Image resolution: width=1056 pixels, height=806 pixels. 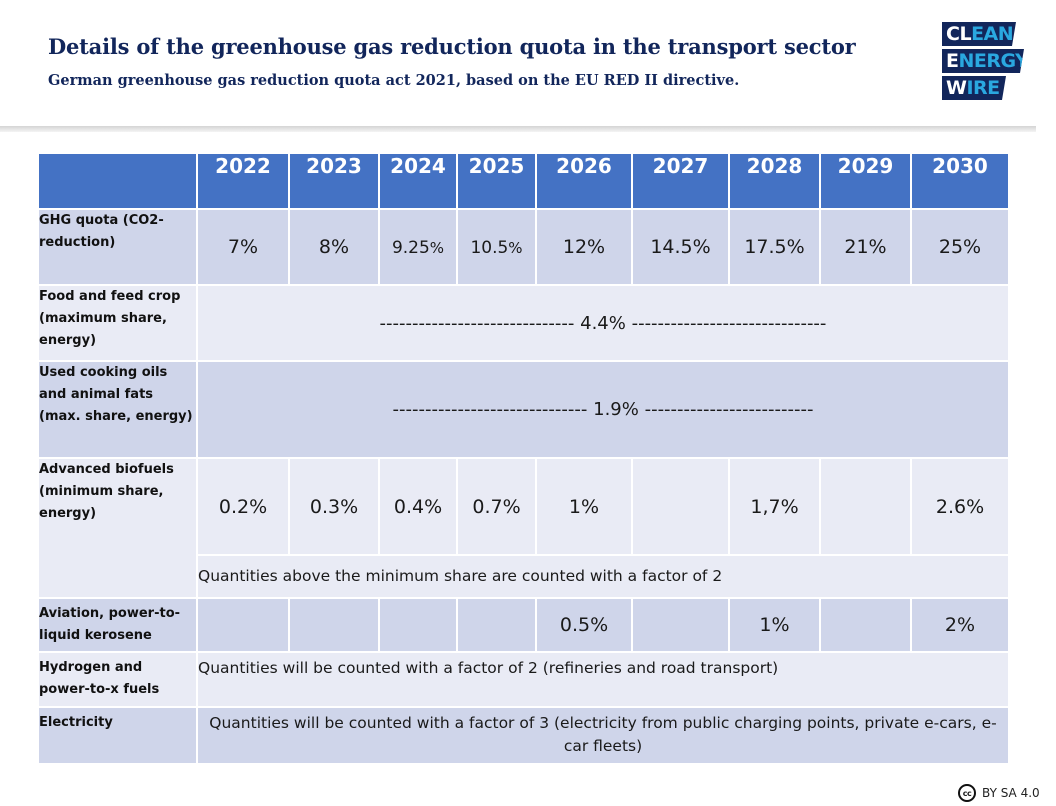 What do you see at coordinates (243, 506) in the screenshot?
I see `advanced-cell: 0.2%` at bounding box center [243, 506].